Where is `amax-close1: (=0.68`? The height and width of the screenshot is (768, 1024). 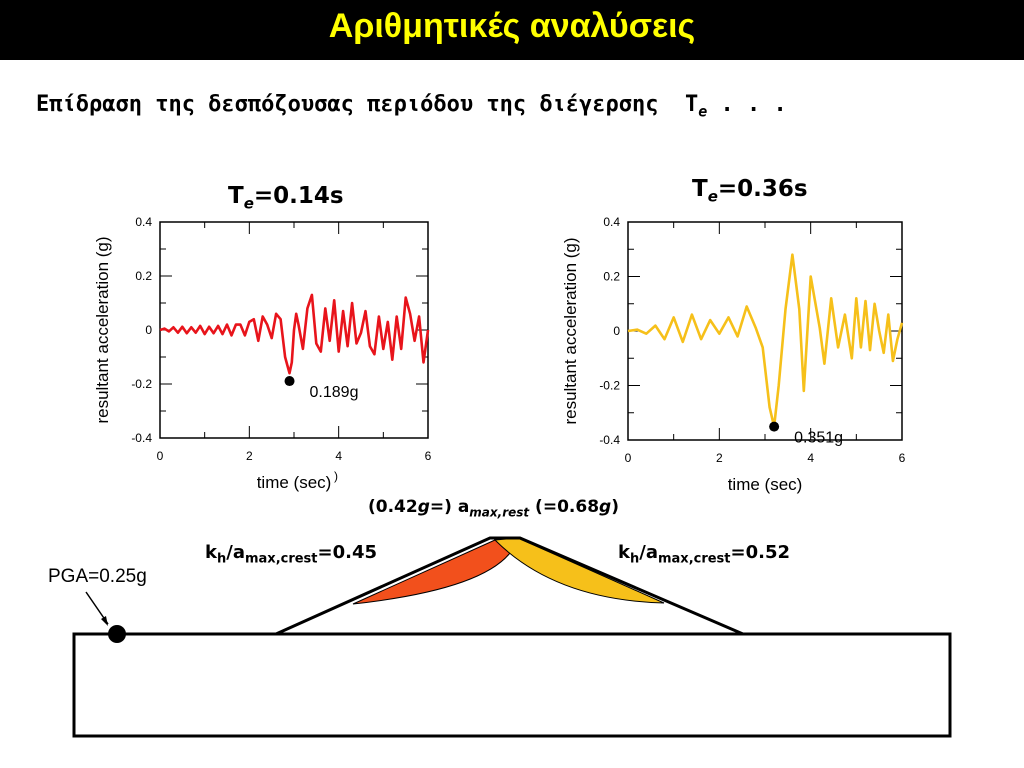
amax-close1: (=0.68 is located at coordinates (564, 507).